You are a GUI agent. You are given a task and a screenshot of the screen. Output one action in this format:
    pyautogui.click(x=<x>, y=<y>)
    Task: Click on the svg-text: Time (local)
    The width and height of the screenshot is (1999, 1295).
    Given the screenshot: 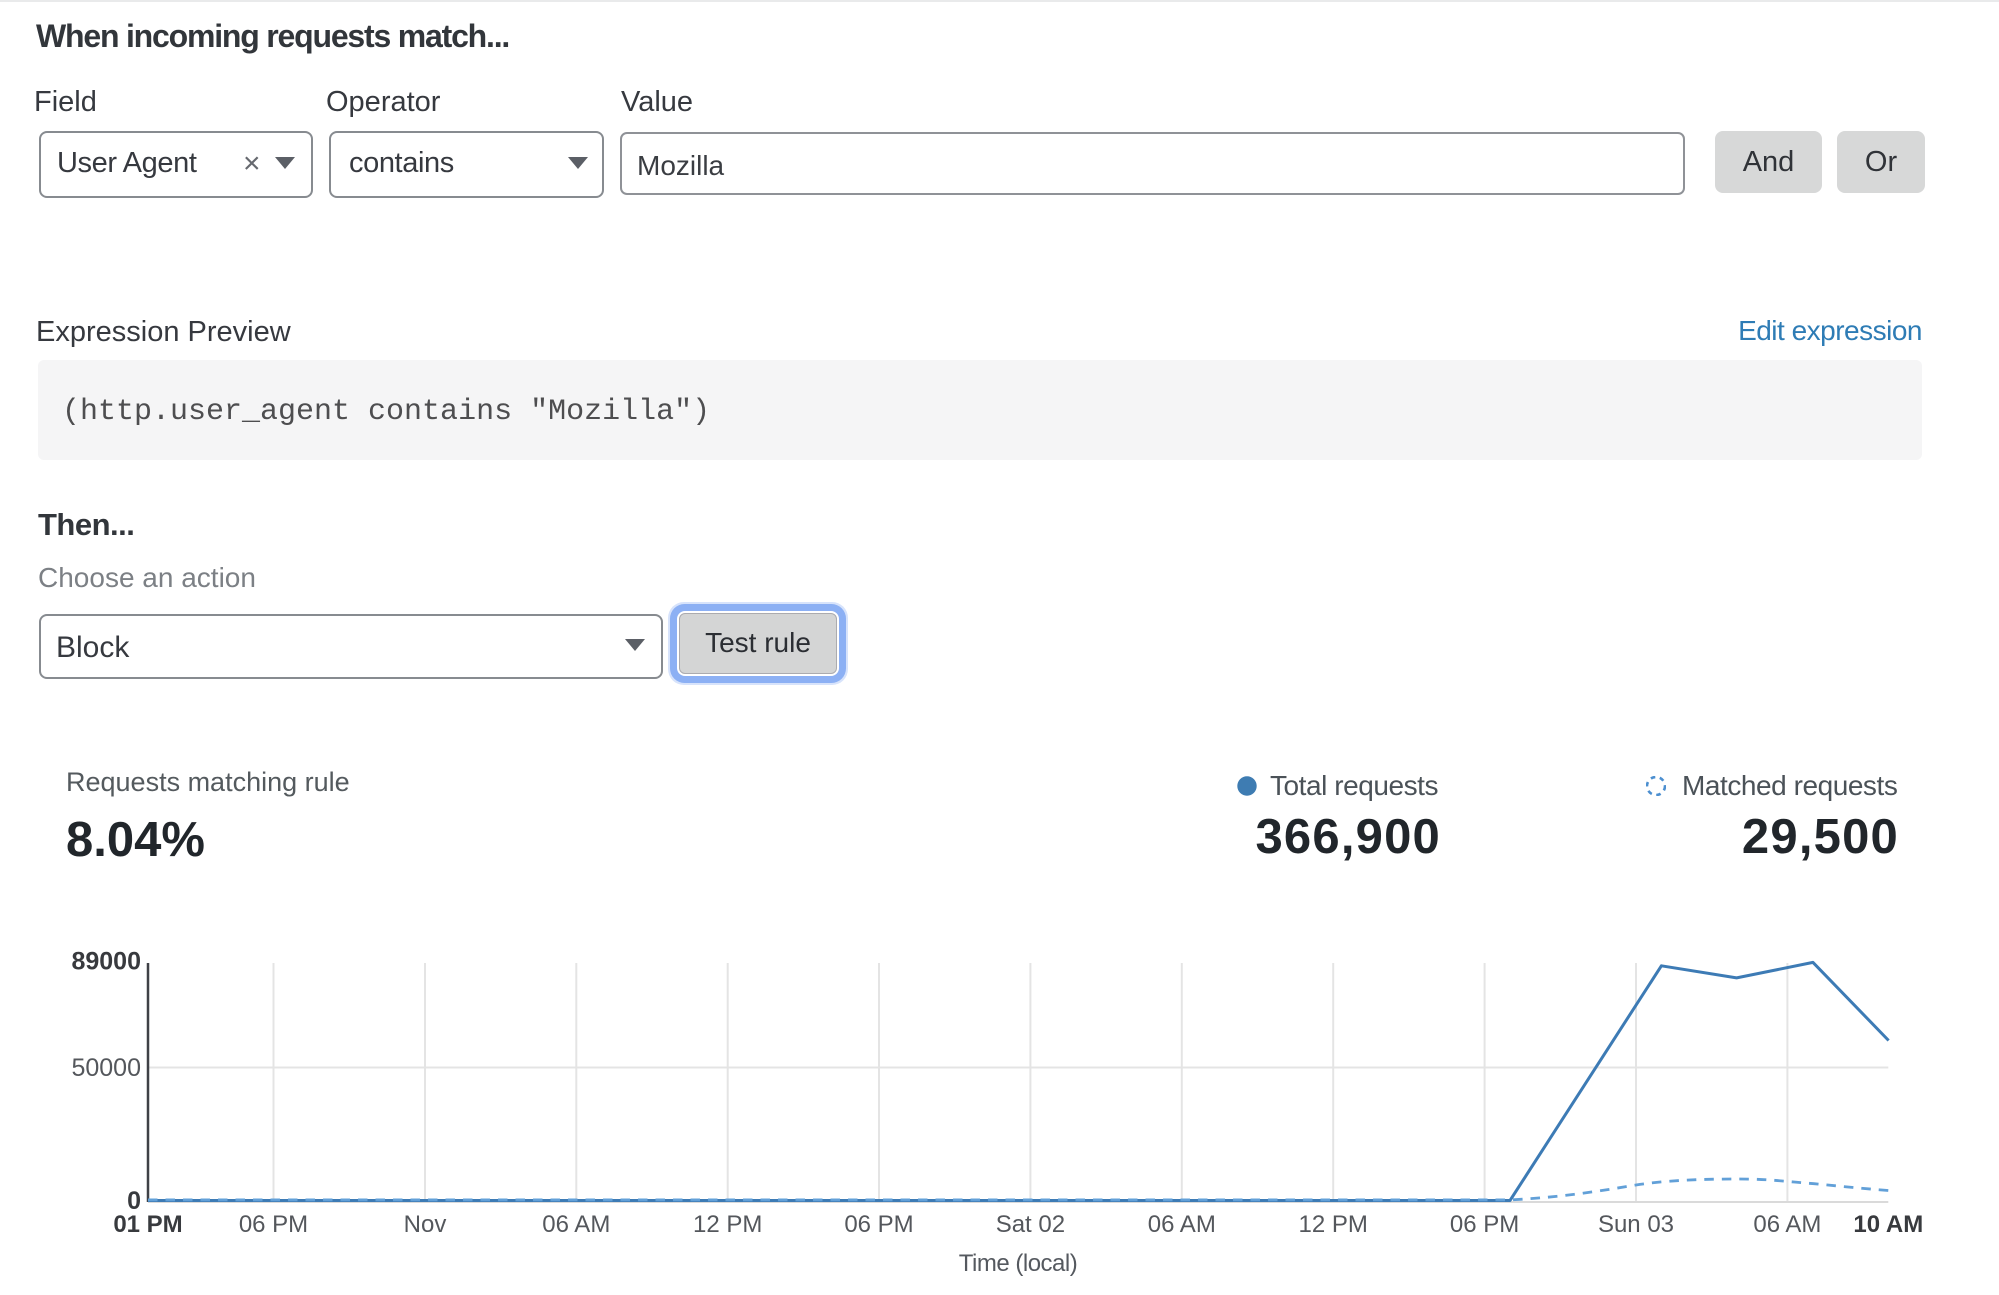 What is the action you would take?
    pyautogui.click(x=1018, y=1263)
    